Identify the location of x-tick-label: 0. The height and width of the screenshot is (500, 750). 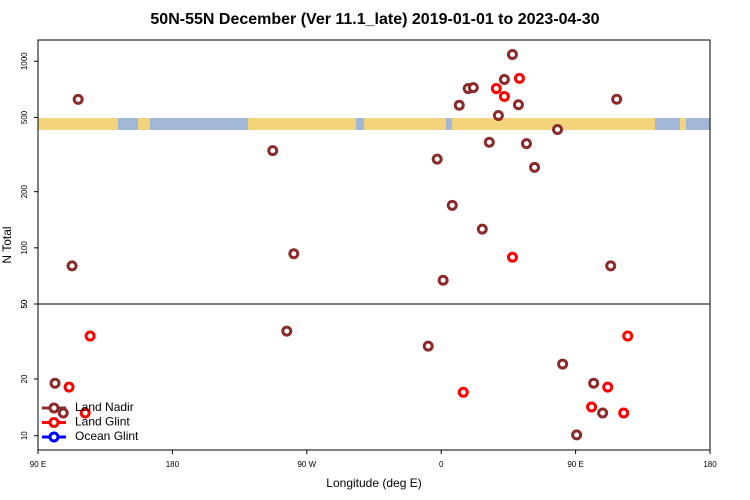
(441, 464).